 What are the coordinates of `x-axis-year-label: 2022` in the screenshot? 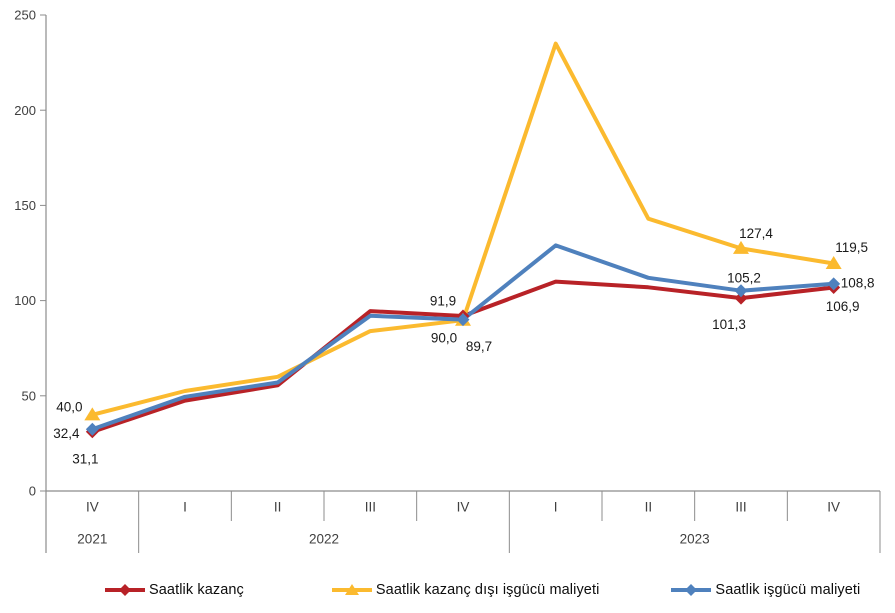 It's located at (324, 539).